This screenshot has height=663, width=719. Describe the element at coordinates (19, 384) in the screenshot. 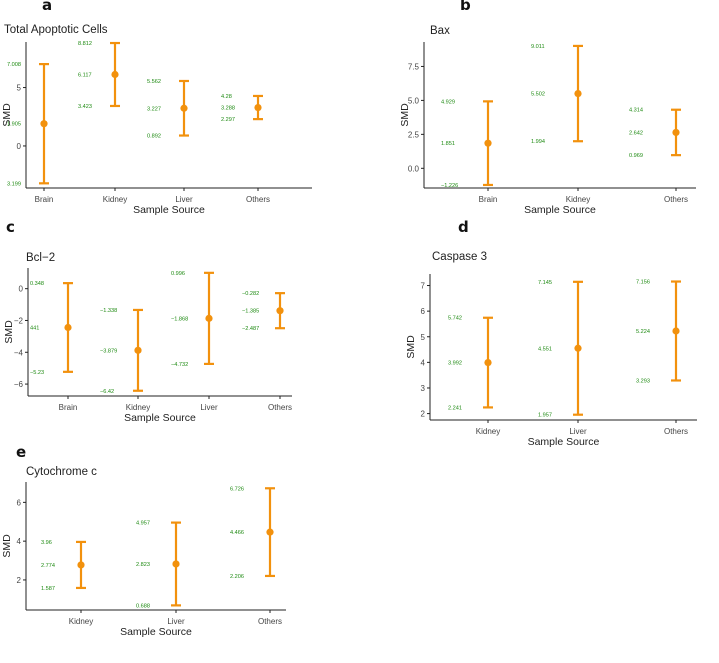

I see `y-tick-label: −6` at that location.